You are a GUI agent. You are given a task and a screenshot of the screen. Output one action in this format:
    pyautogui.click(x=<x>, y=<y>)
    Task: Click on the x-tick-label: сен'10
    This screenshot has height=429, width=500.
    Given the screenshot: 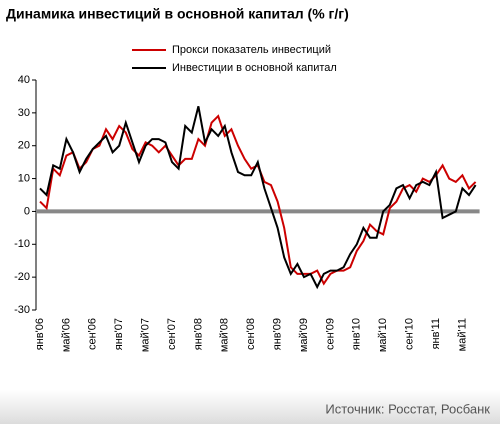 What is the action you would take?
    pyautogui.click(x=410, y=334)
    